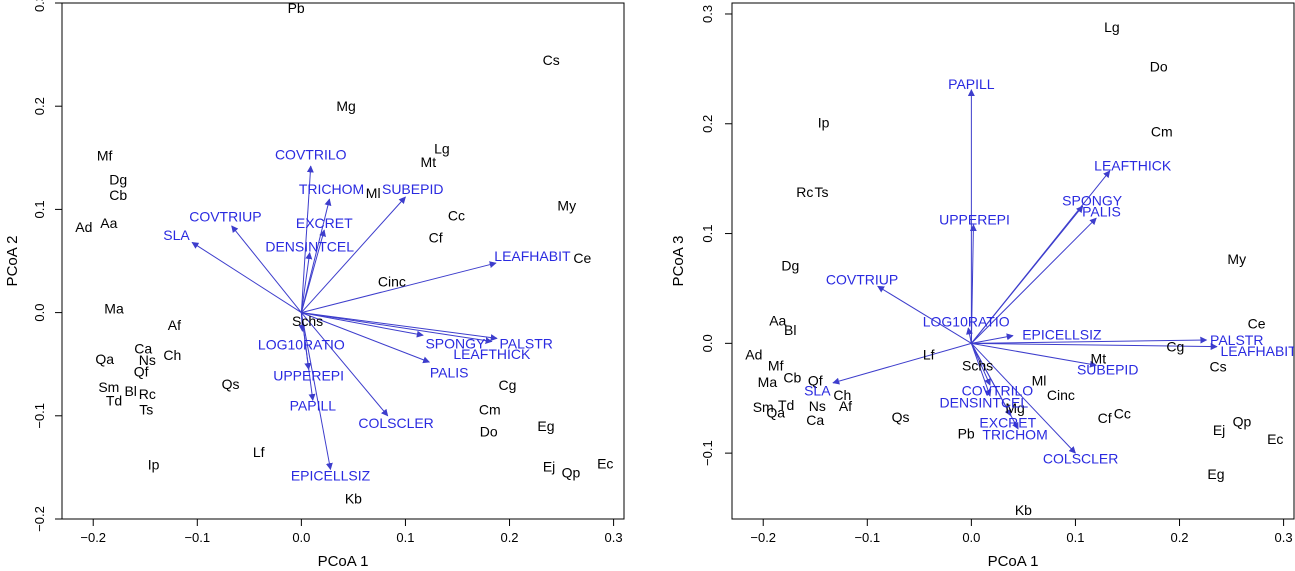  Describe the element at coordinates (1257, 351) in the screenshot. I see `trait-label: LEAFHABIT` at that location.